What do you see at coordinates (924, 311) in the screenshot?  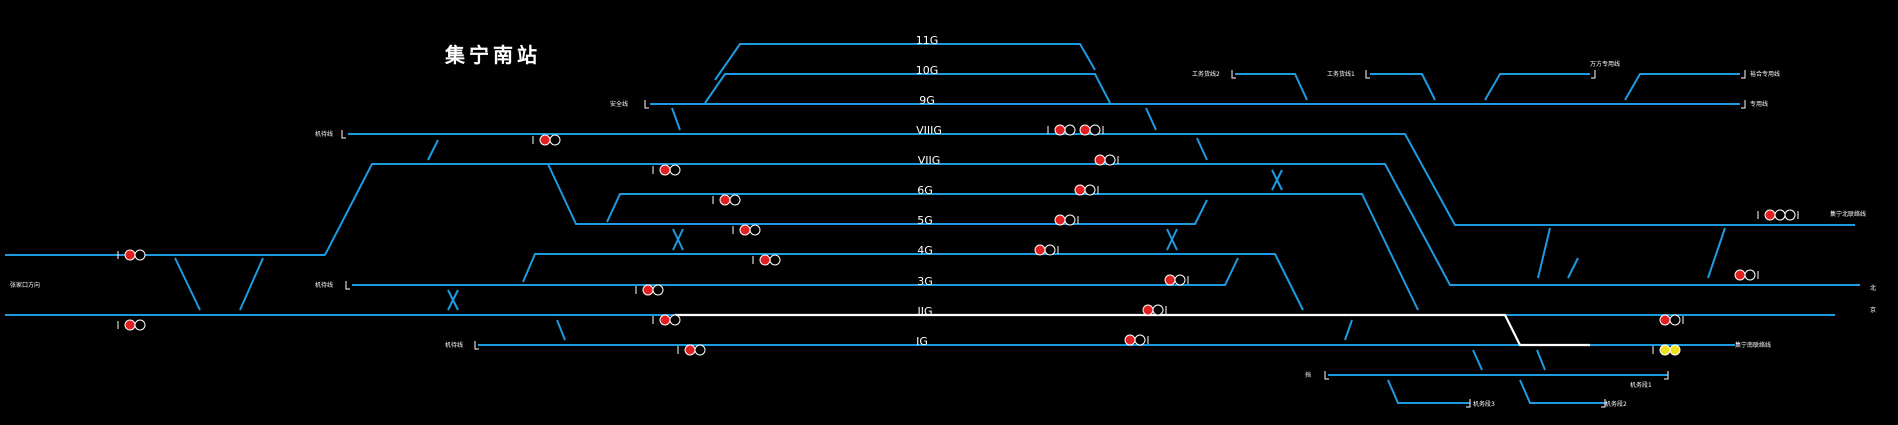 I see `label-IIG: IIG` at bounding box center [924, 311].